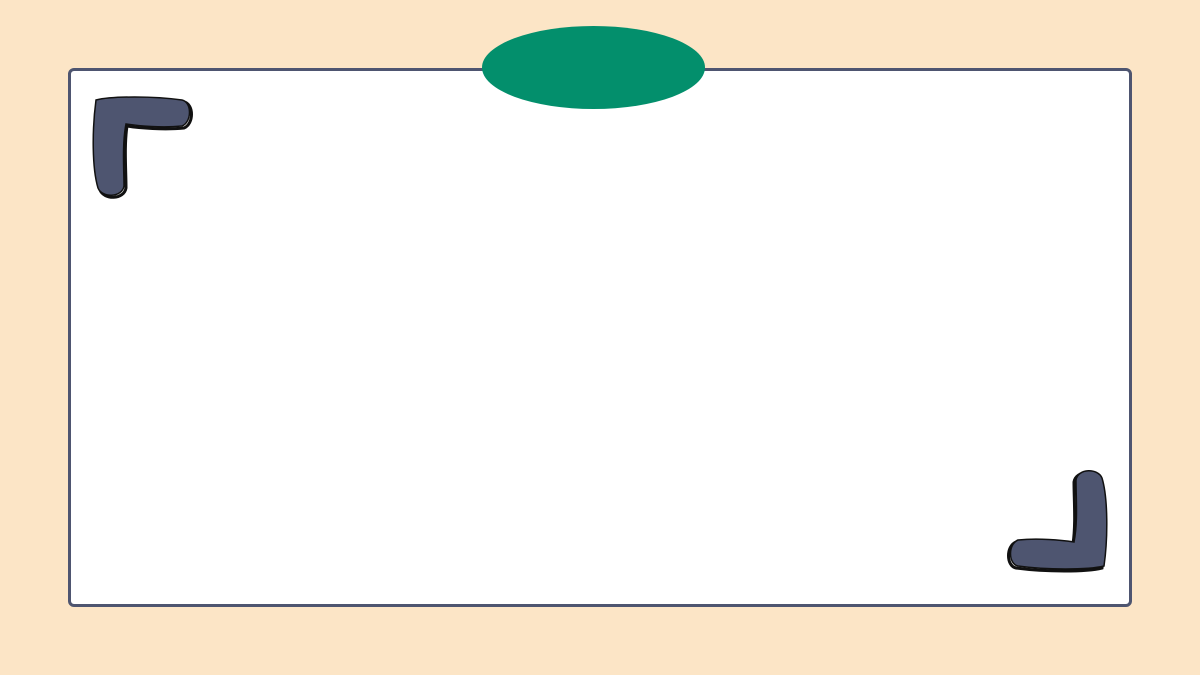  What do you see at coordinates (142, 147) in the screenshot?
I see `top-left-corner-bracket-icon` at bounding box center [142, 147].